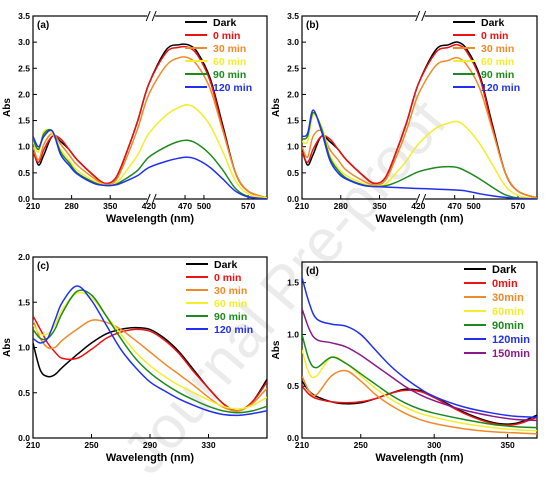 Image resolution: width=556 pixels, height=483 pixels. Describe the element at coordinates (43, 266) in the screenshot. I see `panel-label: (c)` at that location.